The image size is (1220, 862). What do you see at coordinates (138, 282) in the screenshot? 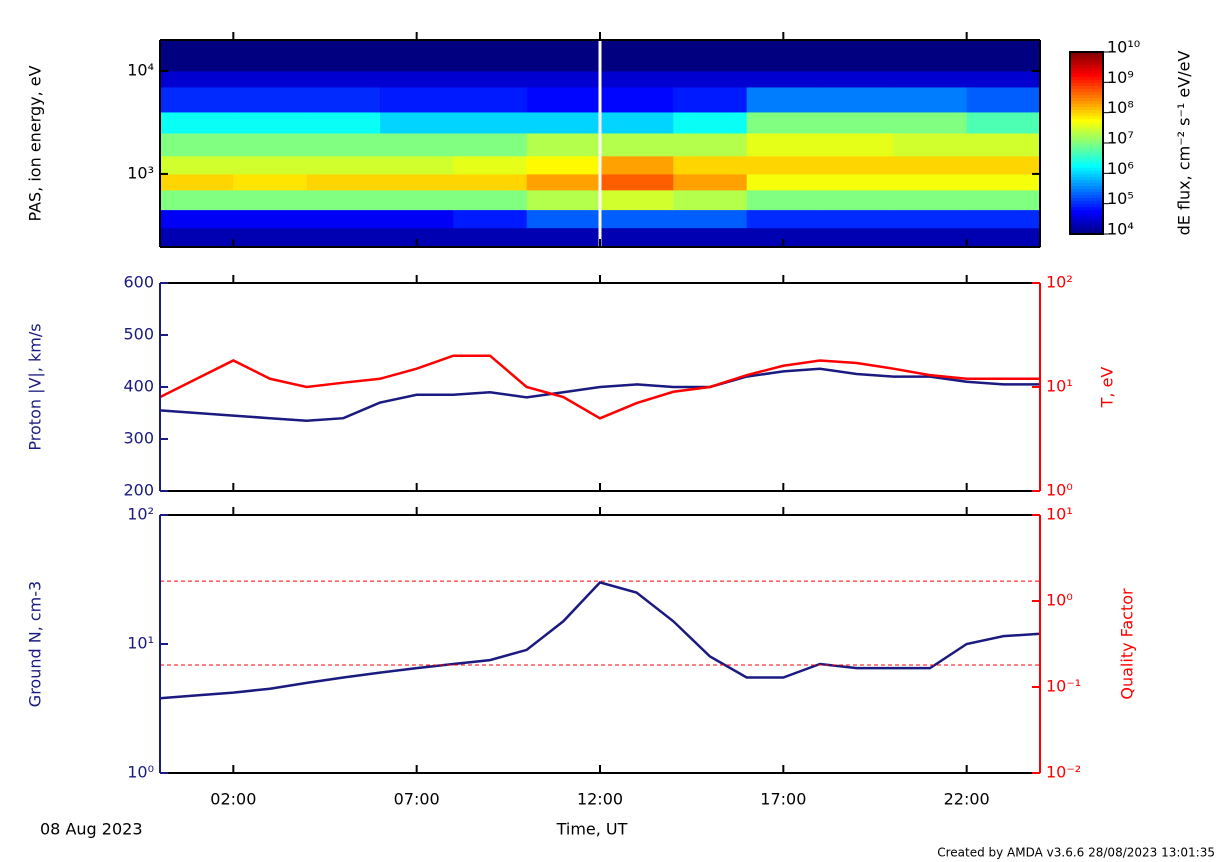
I see `y-tick-label: 600` at bounding box center [138, 282].